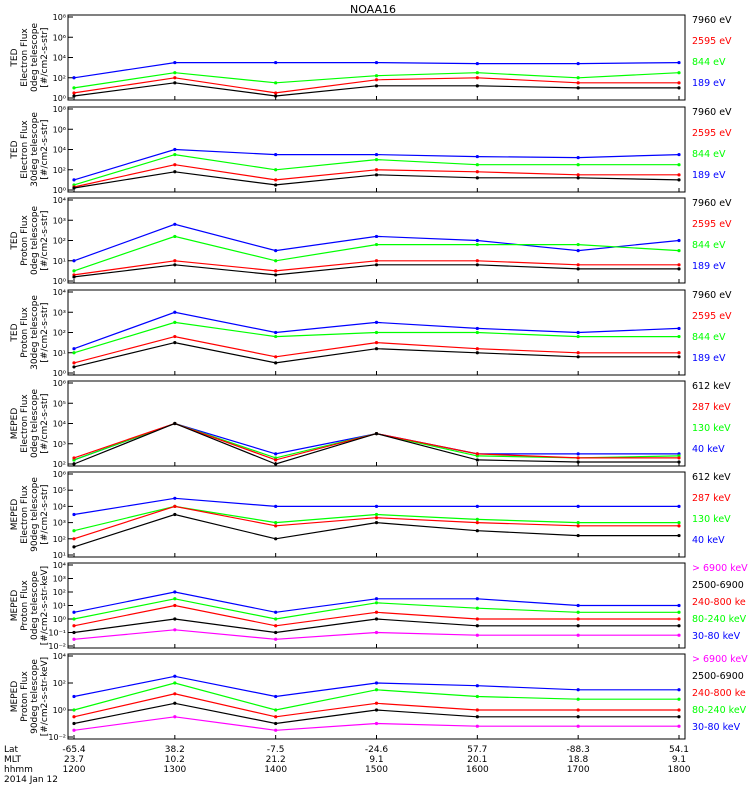 The image size is (750, 804). What do you see at coordinates (720, 659) in the screenshot?
I see `legend-entry: > 6900 keV` at bounding box center [720, 659].